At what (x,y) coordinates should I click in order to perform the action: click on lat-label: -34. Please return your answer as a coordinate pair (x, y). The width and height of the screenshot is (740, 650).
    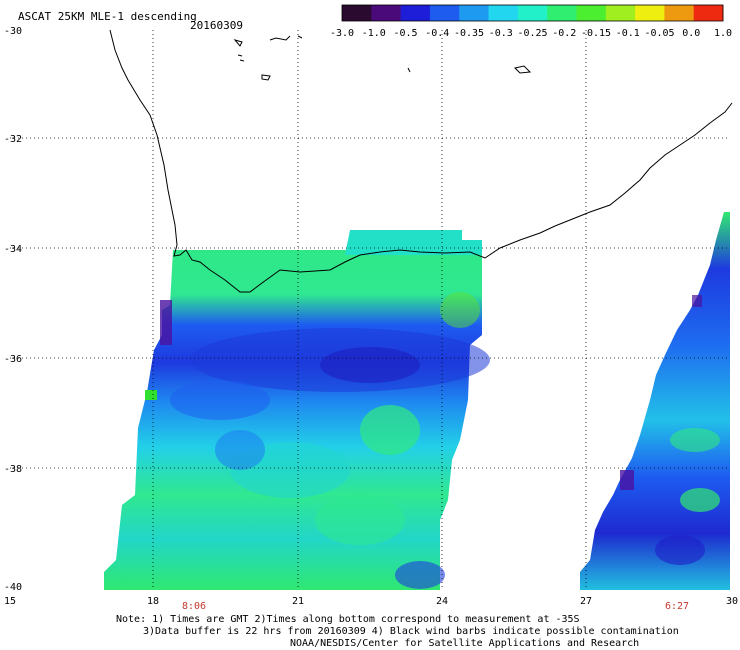
    Looking at the image, I should click on (13, 249).